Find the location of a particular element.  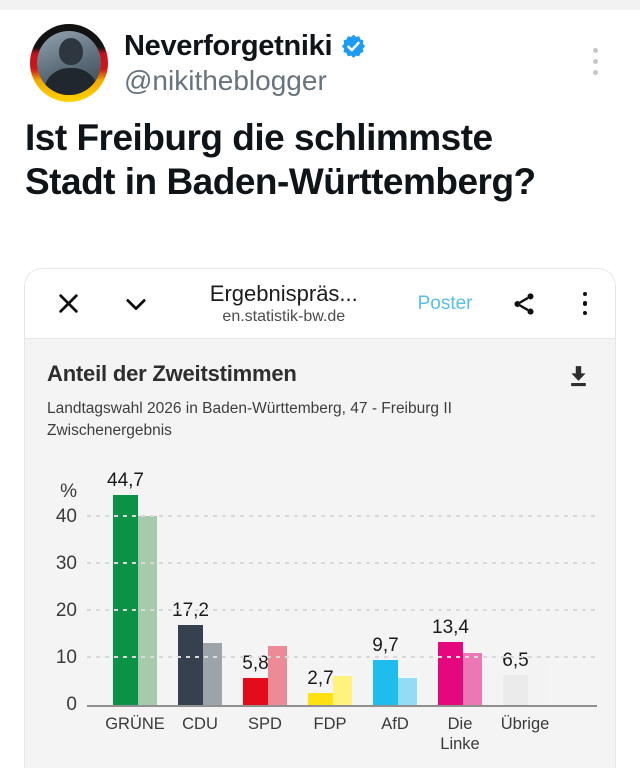

poster-link: Poster is located at coordinates (445, 303).